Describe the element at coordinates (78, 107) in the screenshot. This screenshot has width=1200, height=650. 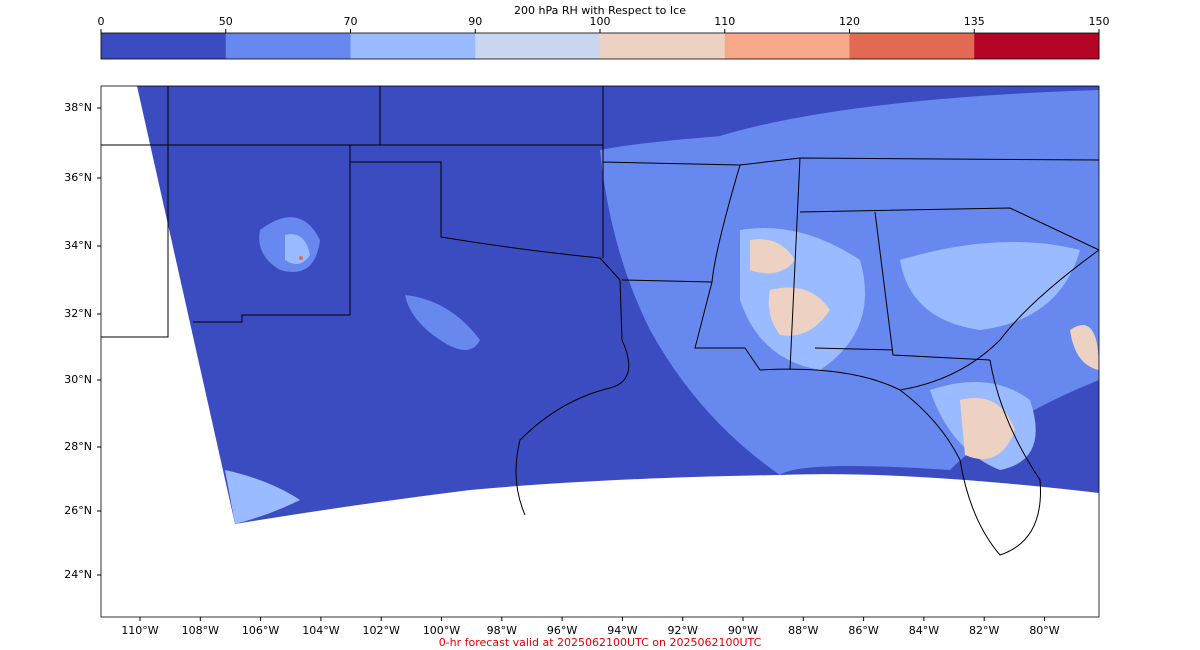
I see `lat-label: 38°N` at that location.